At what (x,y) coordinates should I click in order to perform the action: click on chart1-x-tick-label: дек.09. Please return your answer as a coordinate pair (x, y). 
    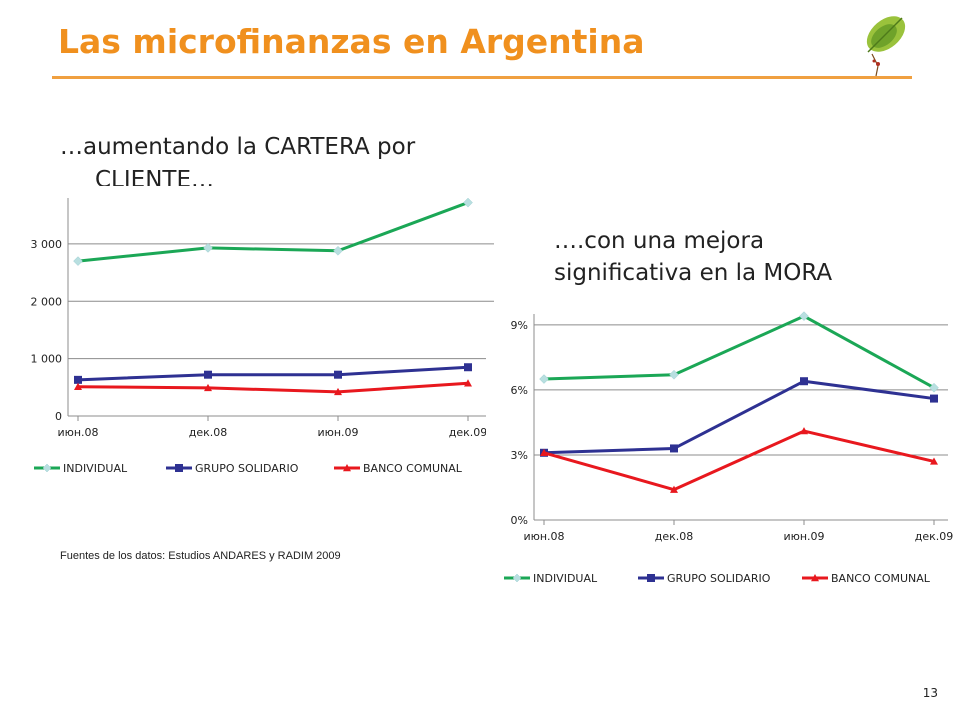
    Looking at the image, I should click on (468, 432).